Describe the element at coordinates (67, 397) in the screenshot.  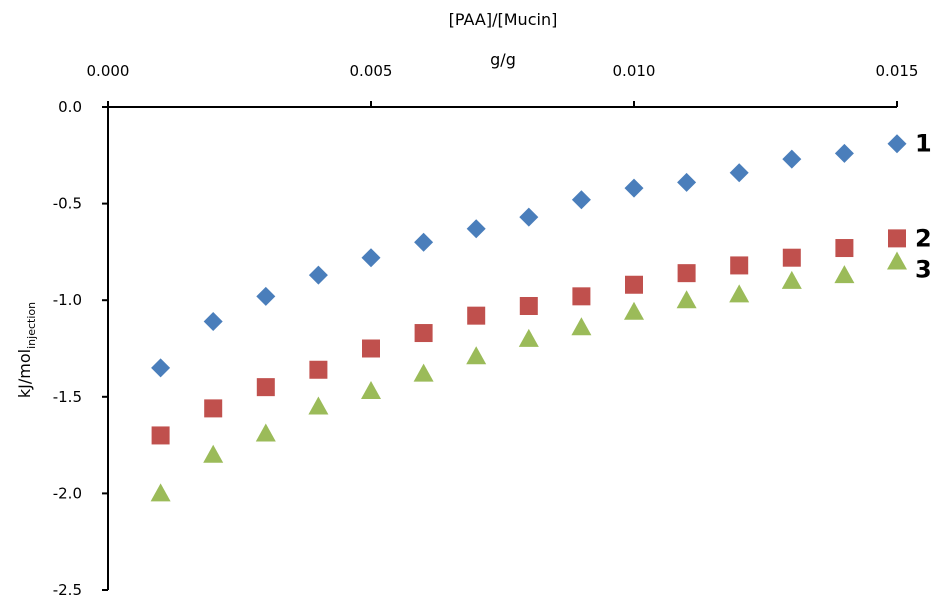
I see `y-tick-label: -1.5` at that location.